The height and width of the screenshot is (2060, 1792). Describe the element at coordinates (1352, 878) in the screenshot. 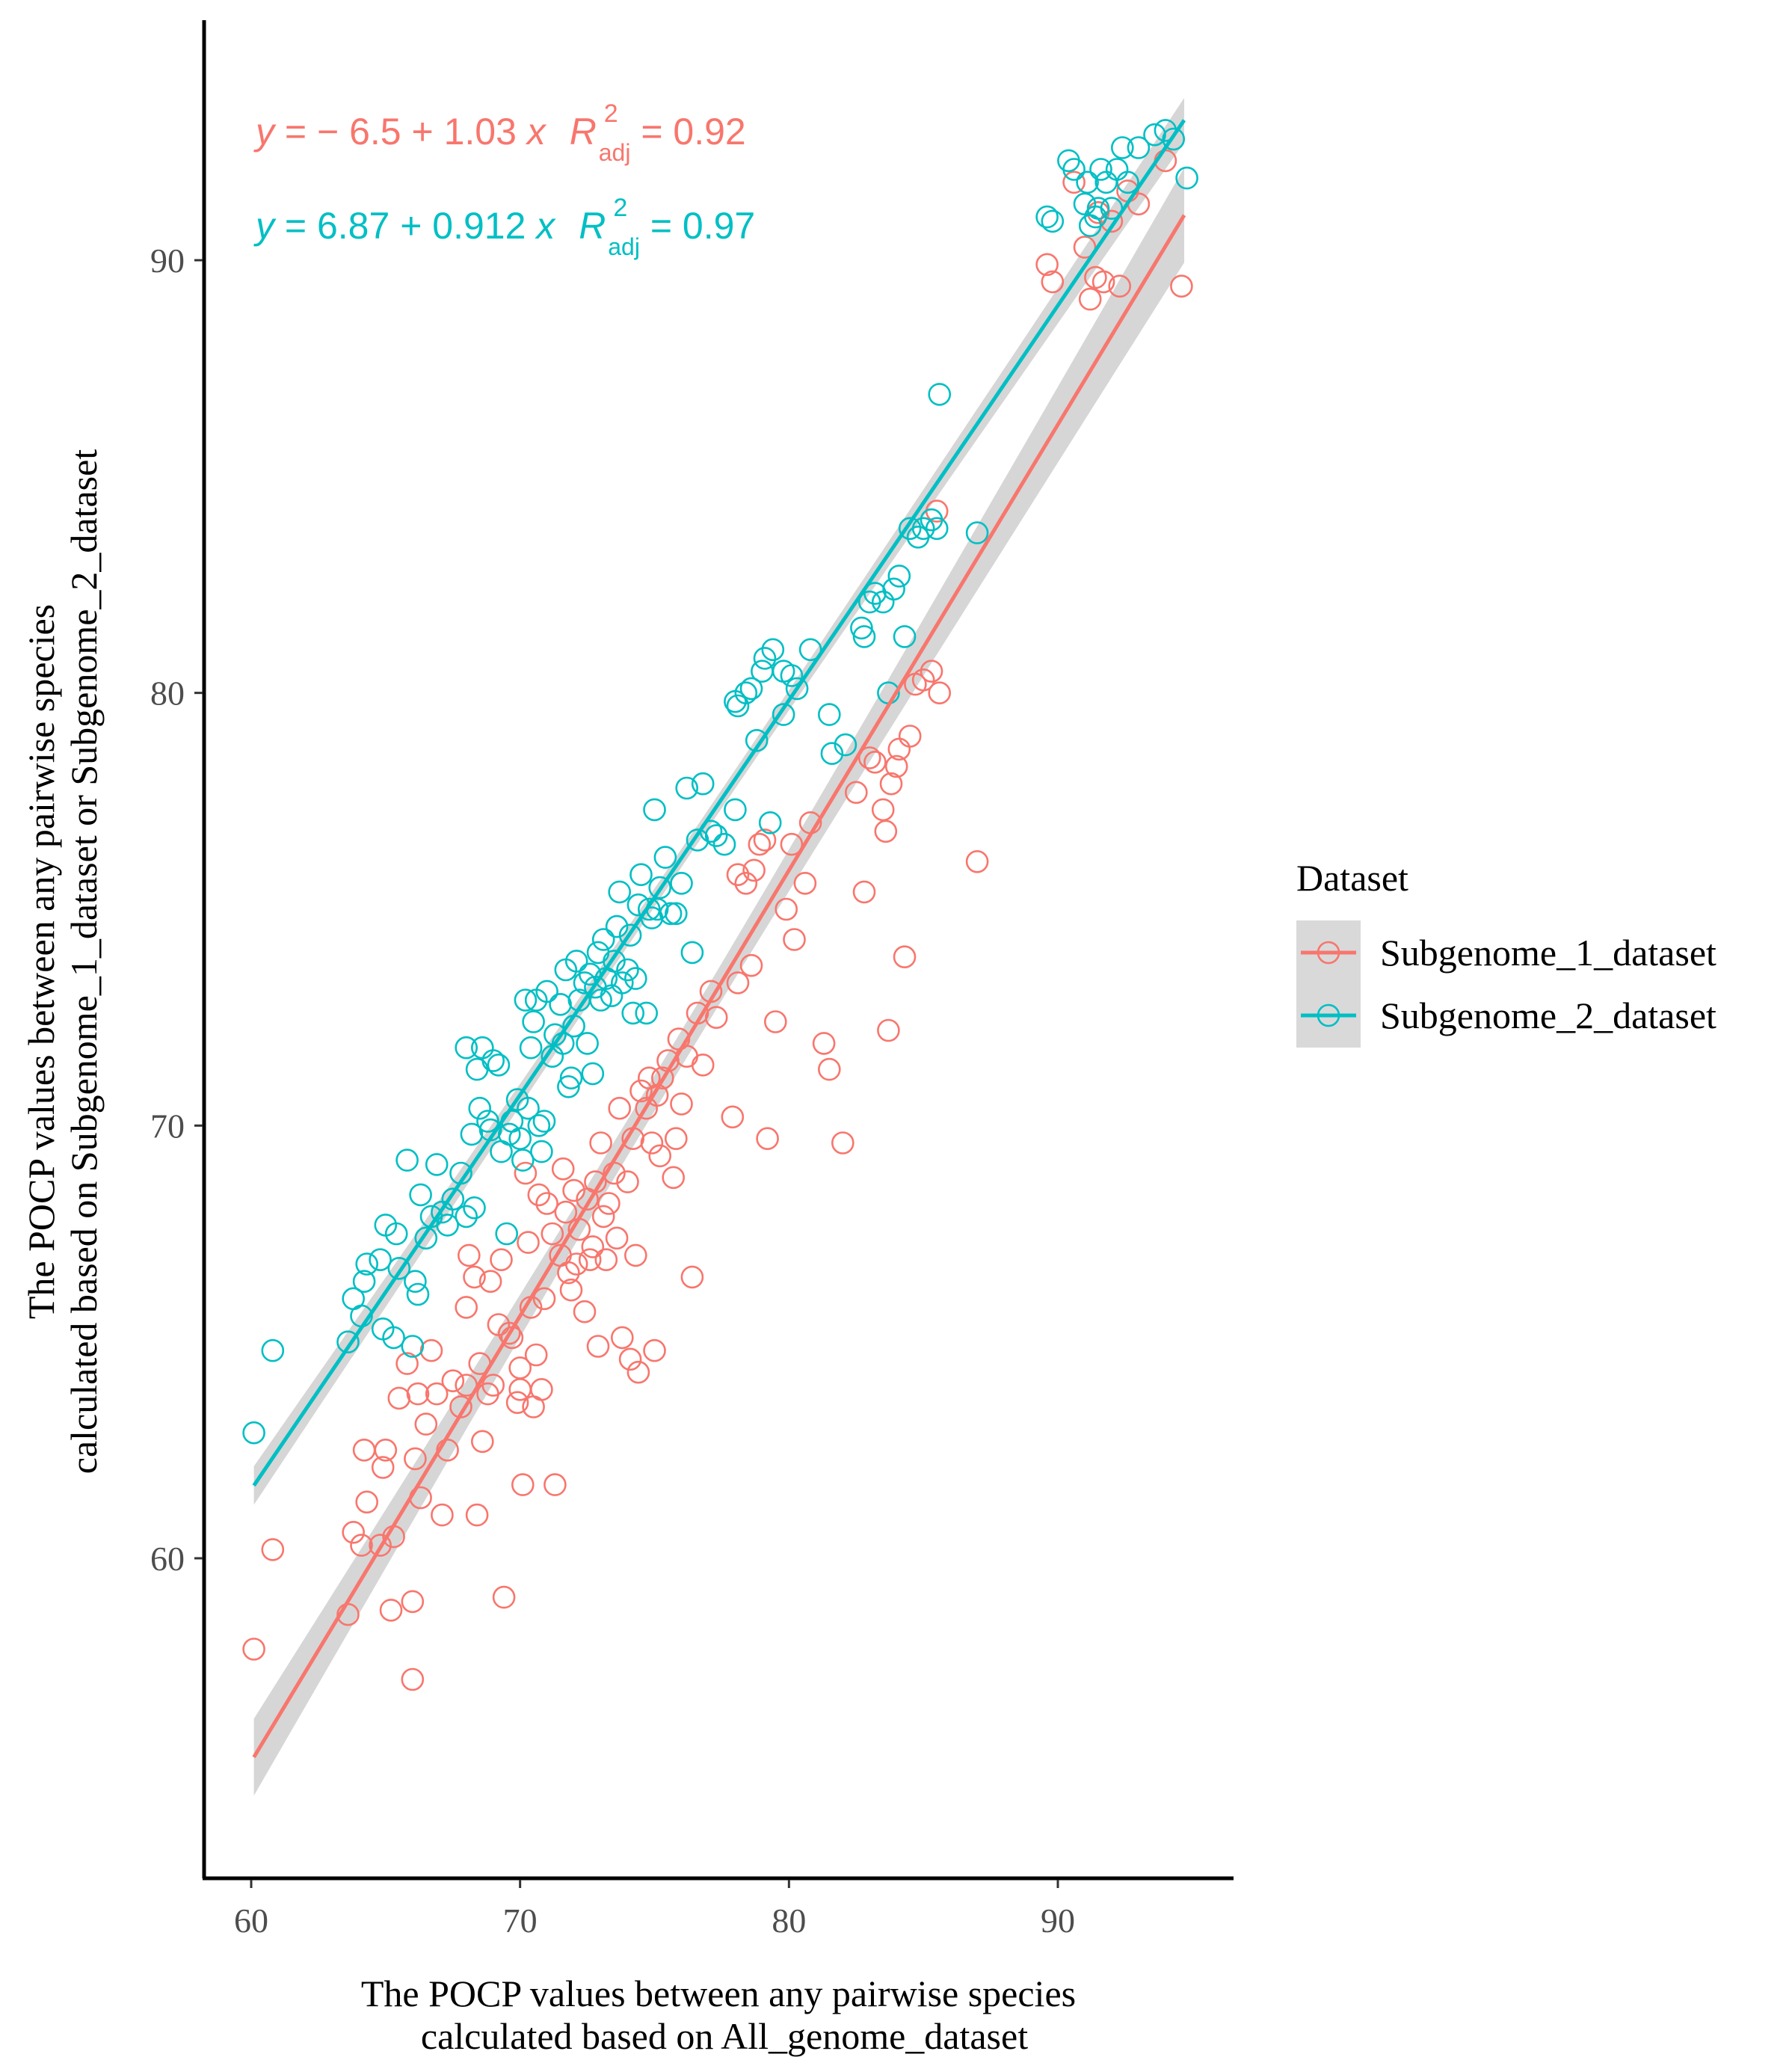

I see `legend-title: Dataset` at that location.